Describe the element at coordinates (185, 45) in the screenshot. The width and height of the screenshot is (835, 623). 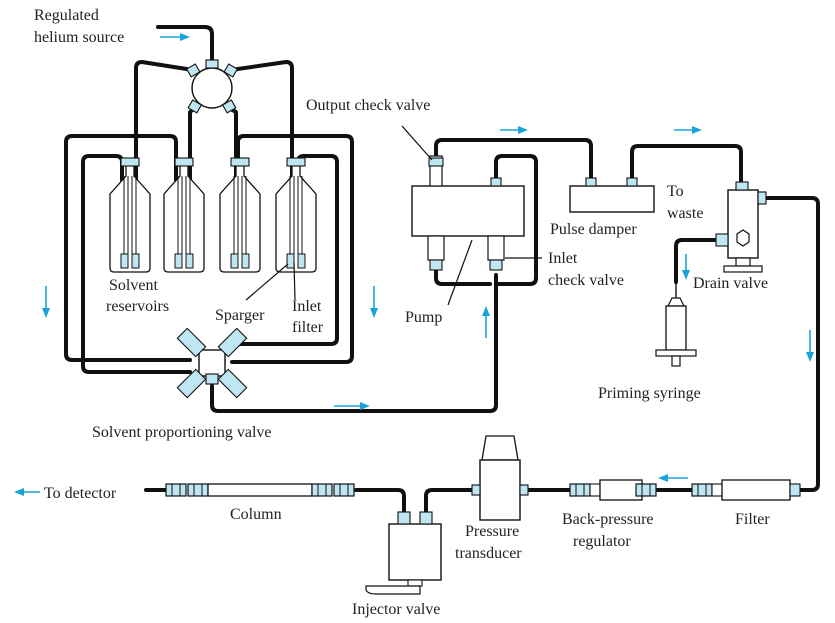
I see `helium-tube` at that location.